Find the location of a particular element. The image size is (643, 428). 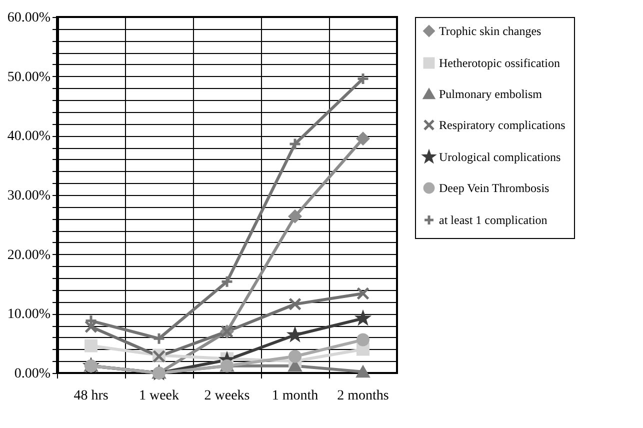

y-tick-label: 20.00% is located at coordinates (29, 255).